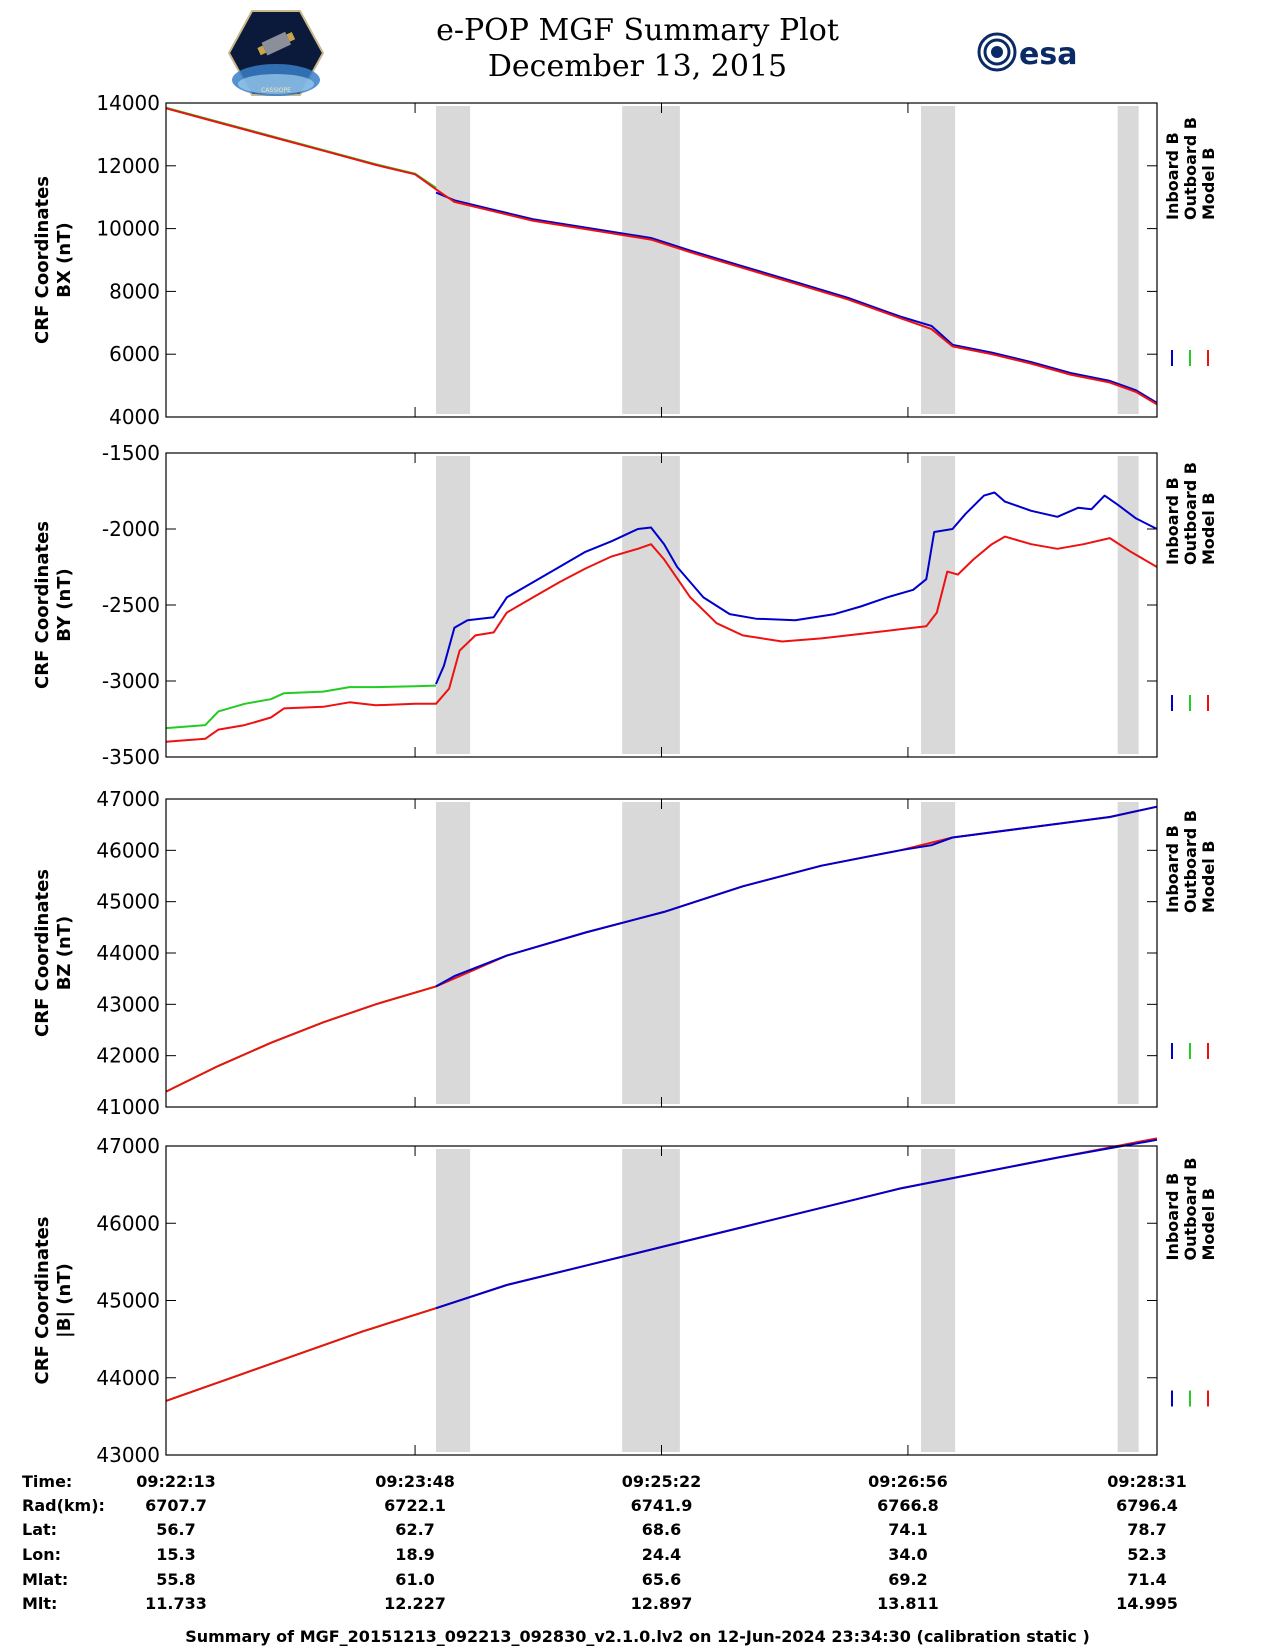 This screenshot has height=1650, width=1275. I want to click on esa-logo-text: esa, so click(1048, 54).